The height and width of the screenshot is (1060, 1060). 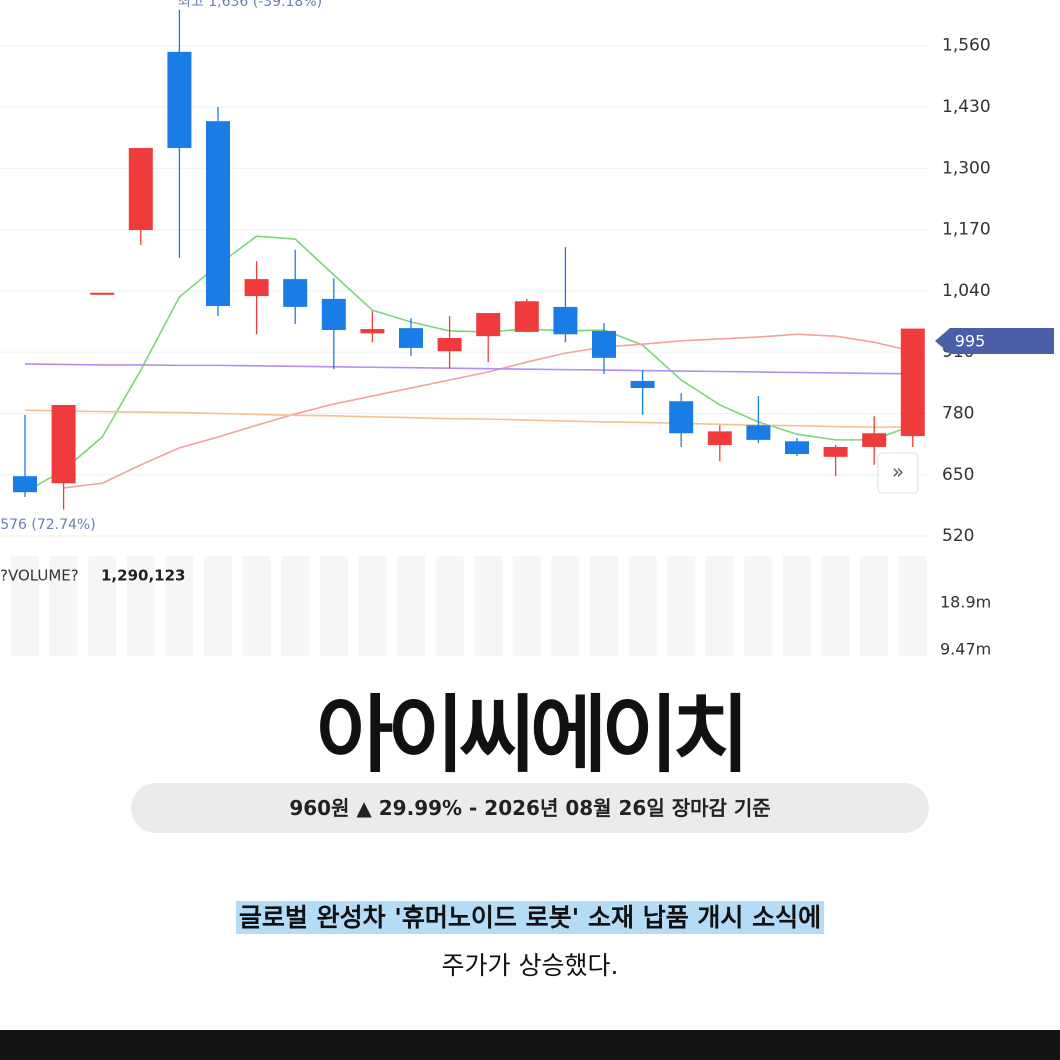 What do you see at coordinates (958, 536) in the screenshot?
I see `y-tick-label: 520` at bounding box center [958, 536].